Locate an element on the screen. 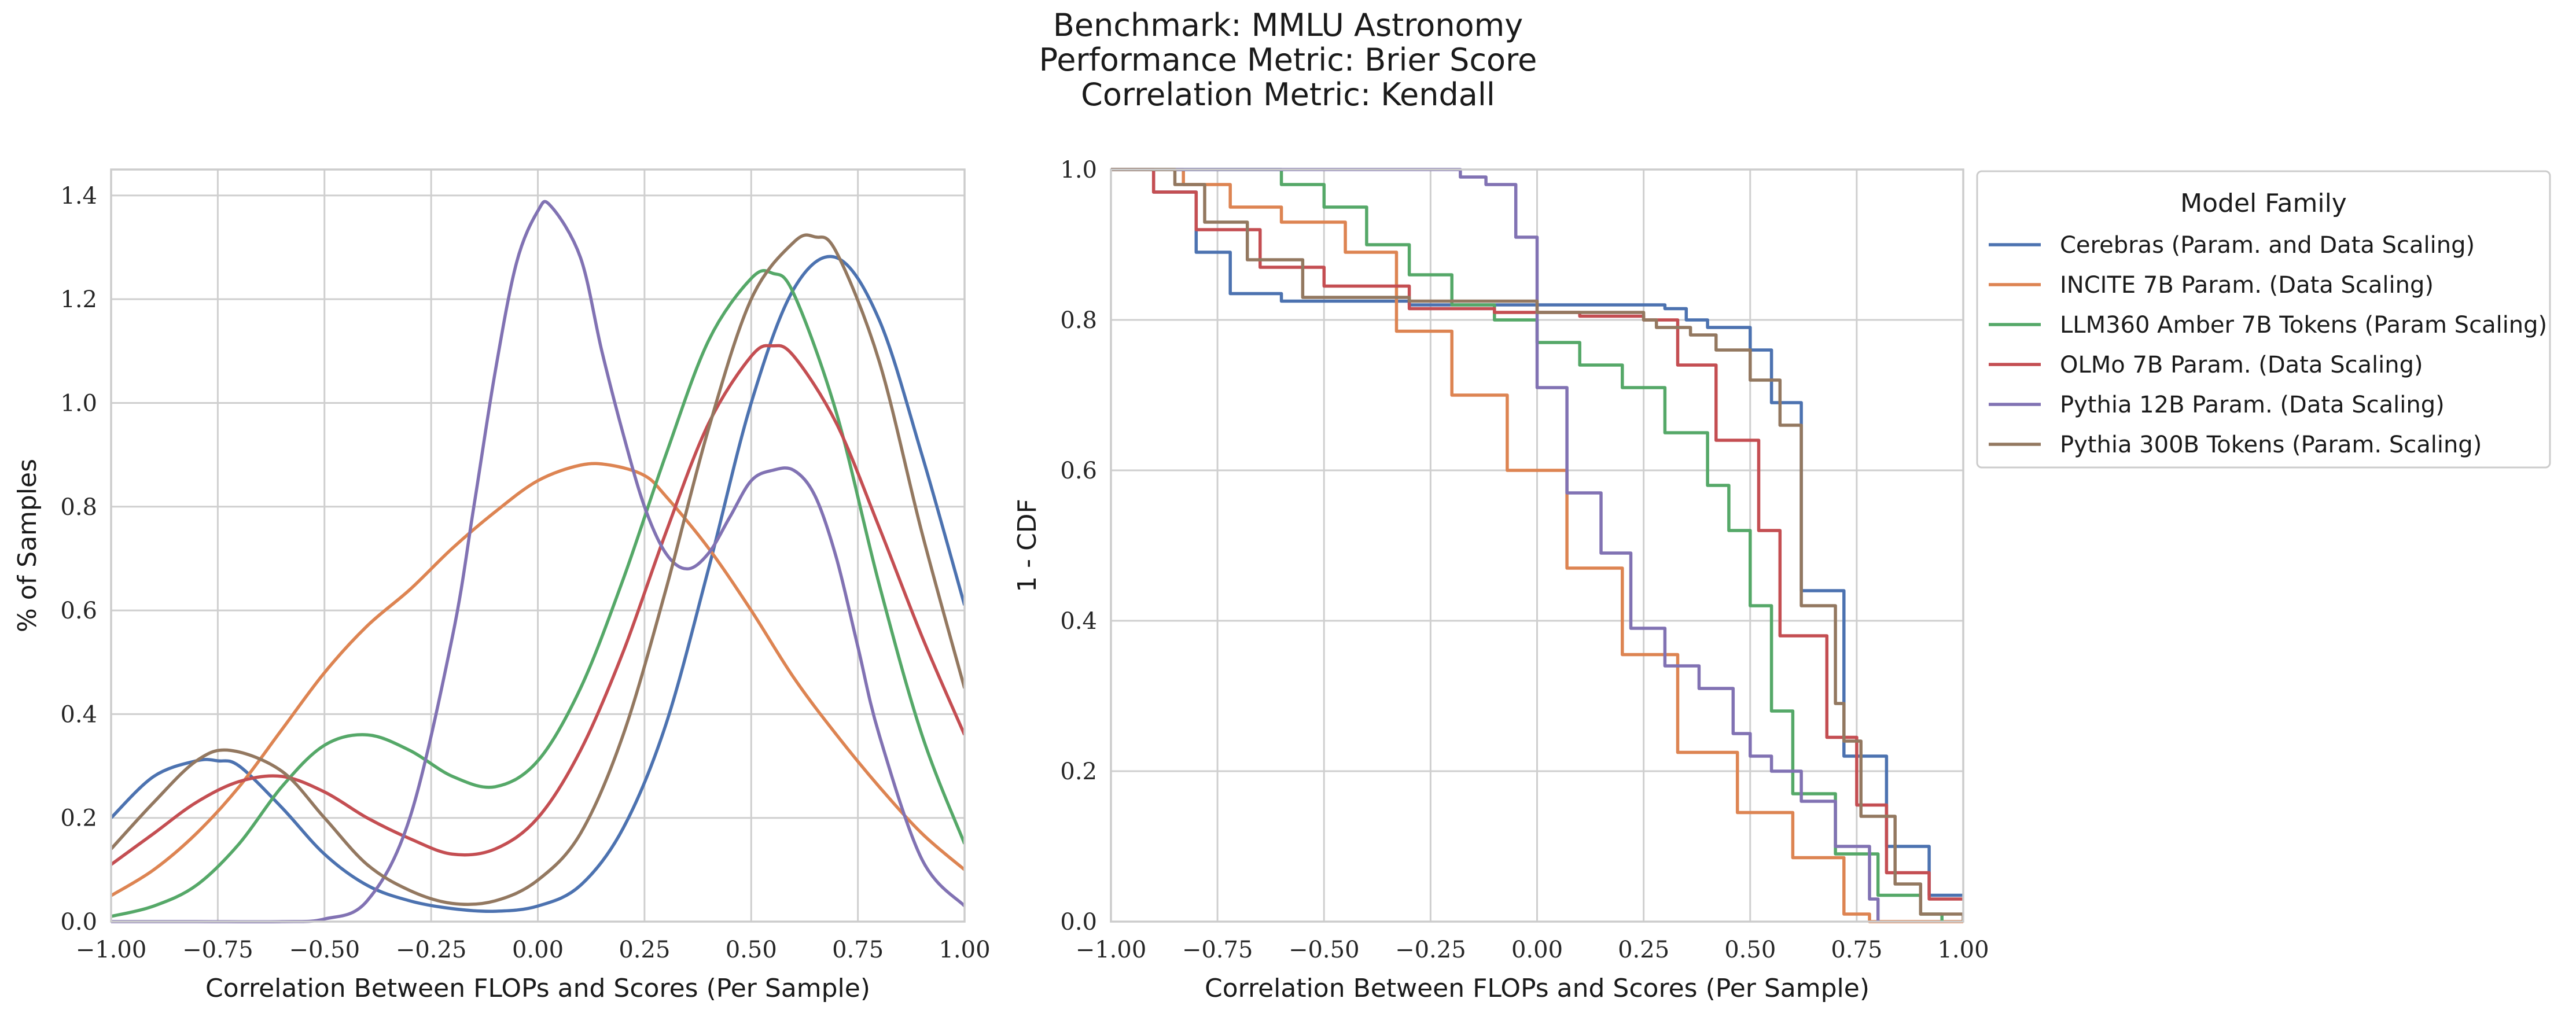 Image resolution: width=2576 pixels, height=1024 pixels. legend-title: Model Family is located at coordinates (2263, 203).